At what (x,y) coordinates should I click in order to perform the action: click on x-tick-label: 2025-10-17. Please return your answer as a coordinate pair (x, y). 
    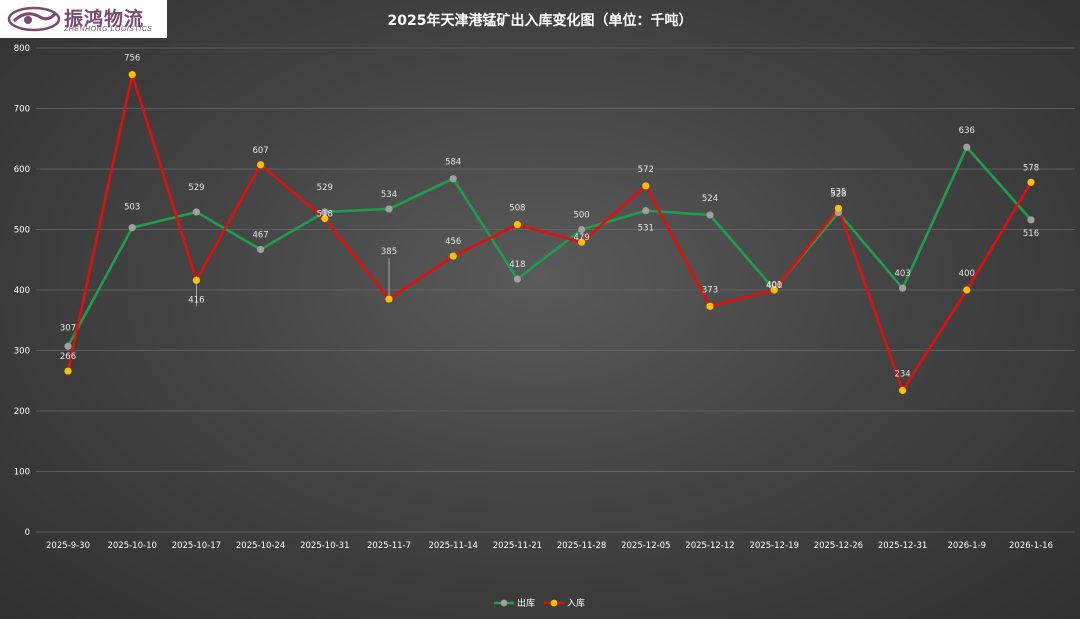
    Looking at the image, I should click on (196, 546).